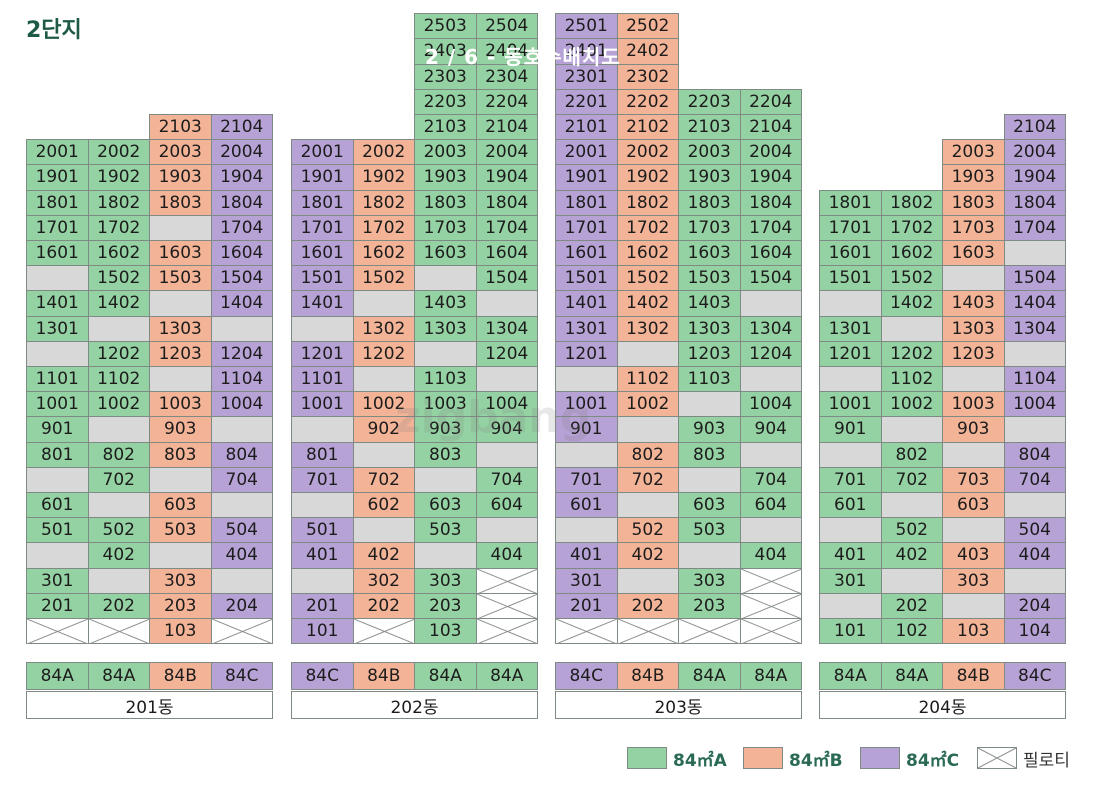  Describe the element at coordinates (709, 227) in the screenshot. I see `unit-cell: 1703` at that location.